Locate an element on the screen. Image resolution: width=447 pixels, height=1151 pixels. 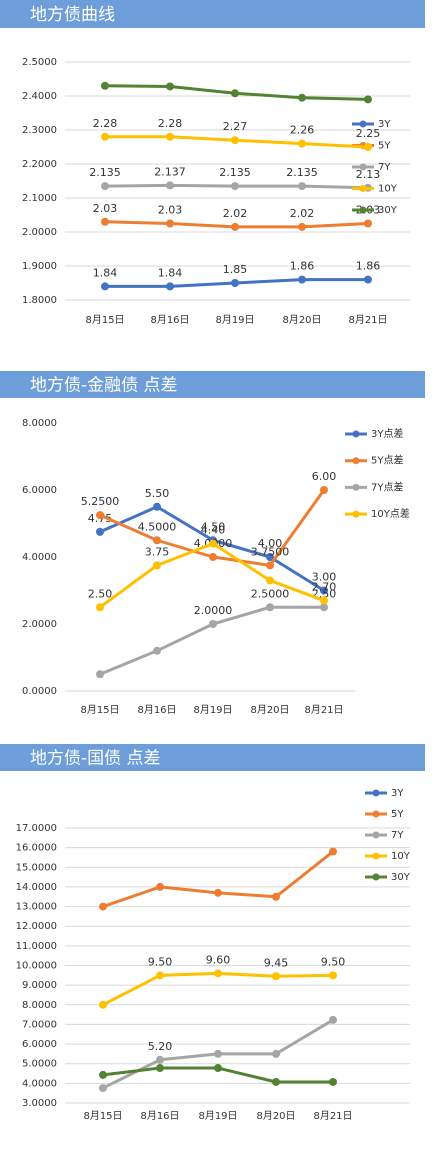
data-label: 5.50 is located at coordinates (157, 493).